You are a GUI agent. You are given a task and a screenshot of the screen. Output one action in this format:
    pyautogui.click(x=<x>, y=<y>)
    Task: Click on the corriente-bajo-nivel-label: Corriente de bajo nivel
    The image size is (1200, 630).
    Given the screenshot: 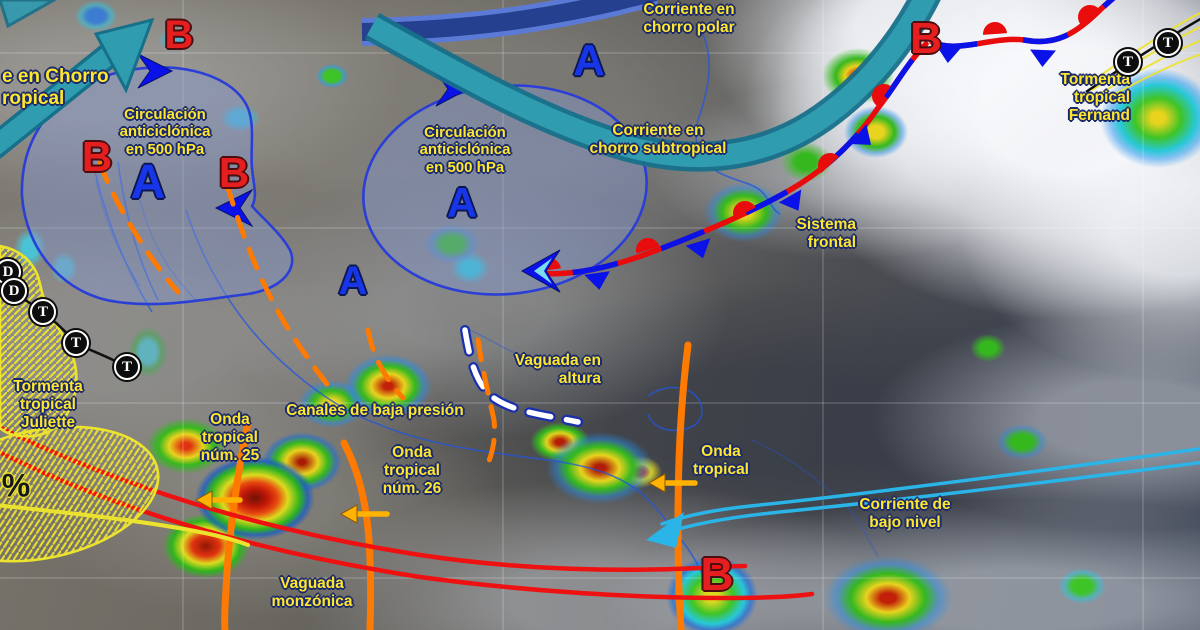 What is the action you would take?
    pyautogui.click(x=904, y=514)
    